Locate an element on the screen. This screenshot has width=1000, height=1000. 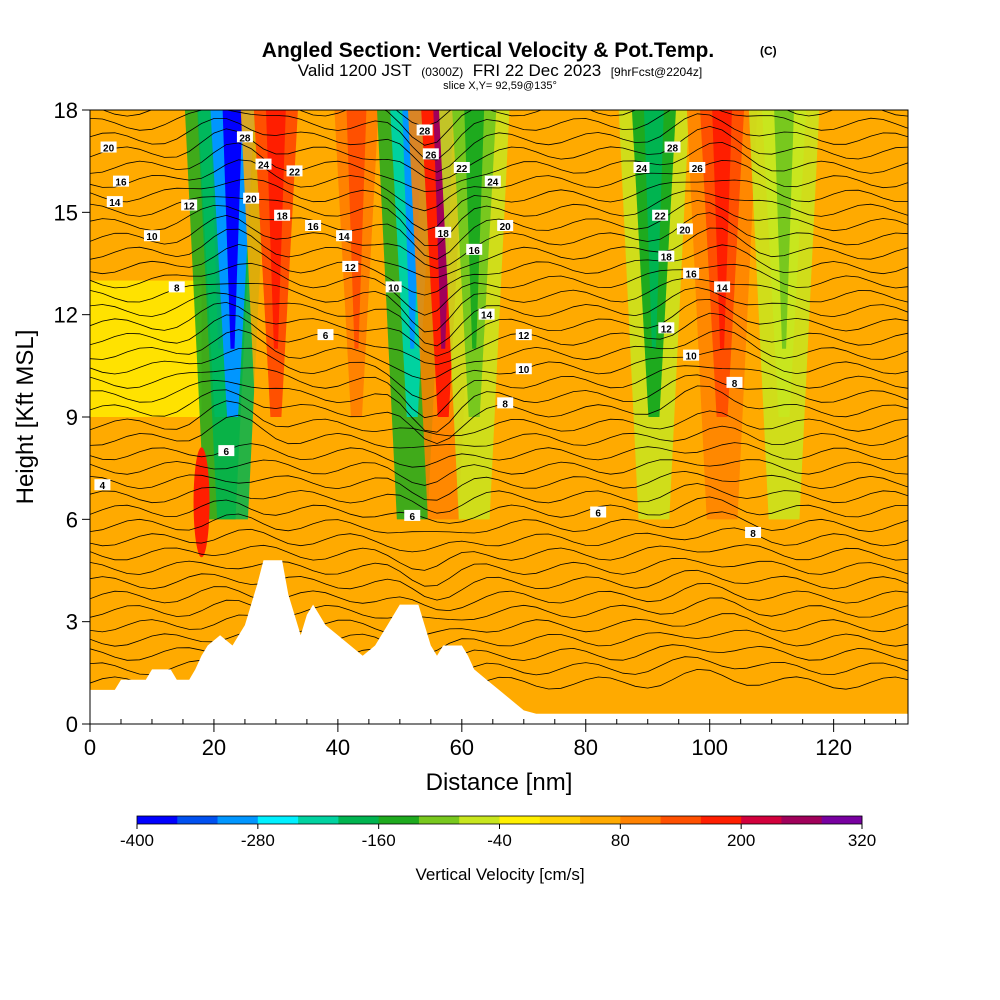
colorbar-tick-label: -40 is located at coordinates (499, 840).